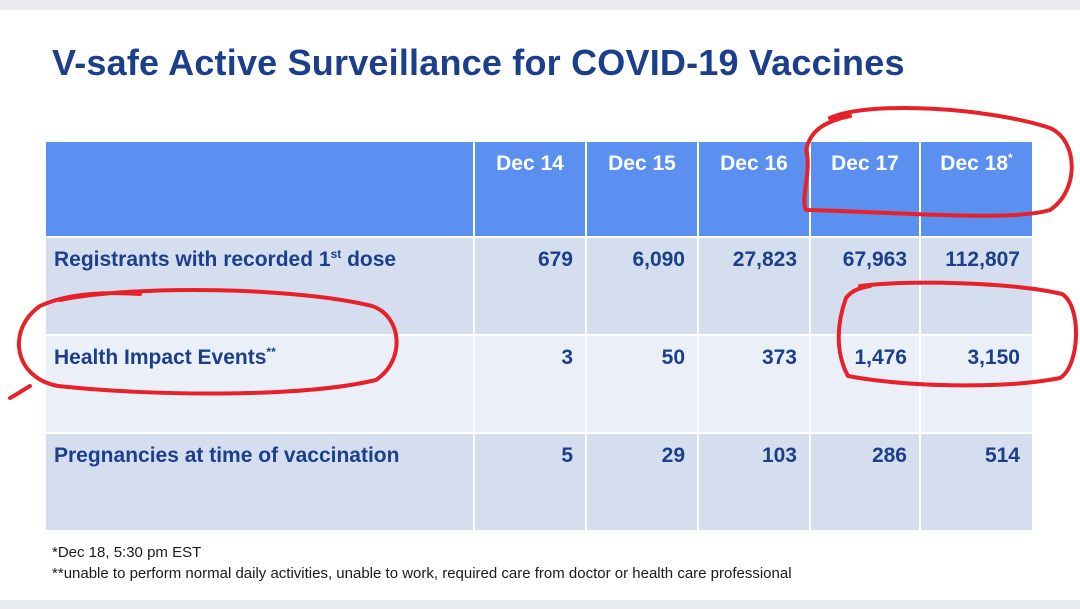  I want to click on header-corner-cell, so click(260, 190).